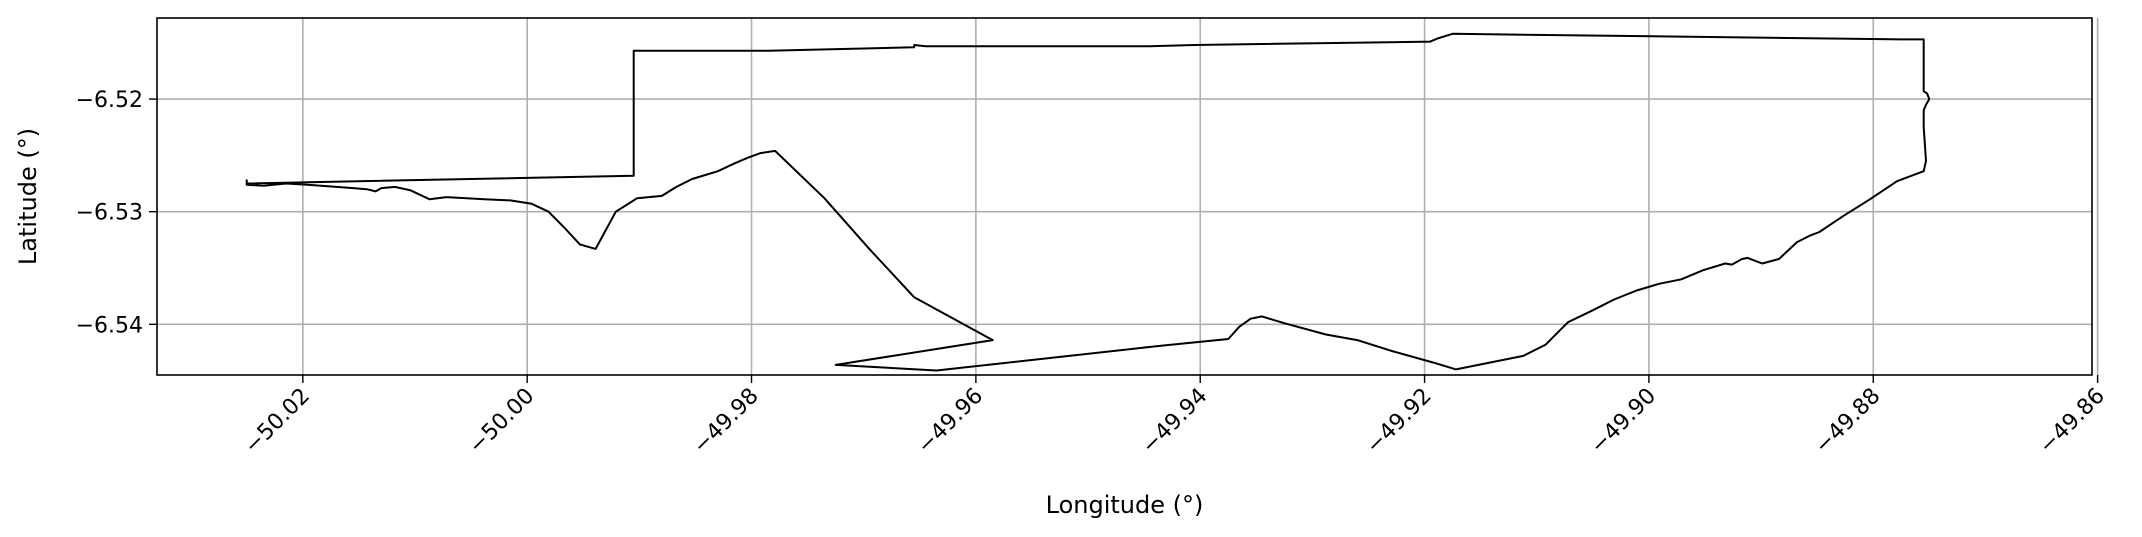 This screenshot has width=2142, height=537. Describe the element at coordinates (109, 213) in the screenshot. I see `y-tick-label: −6.53` at that location.